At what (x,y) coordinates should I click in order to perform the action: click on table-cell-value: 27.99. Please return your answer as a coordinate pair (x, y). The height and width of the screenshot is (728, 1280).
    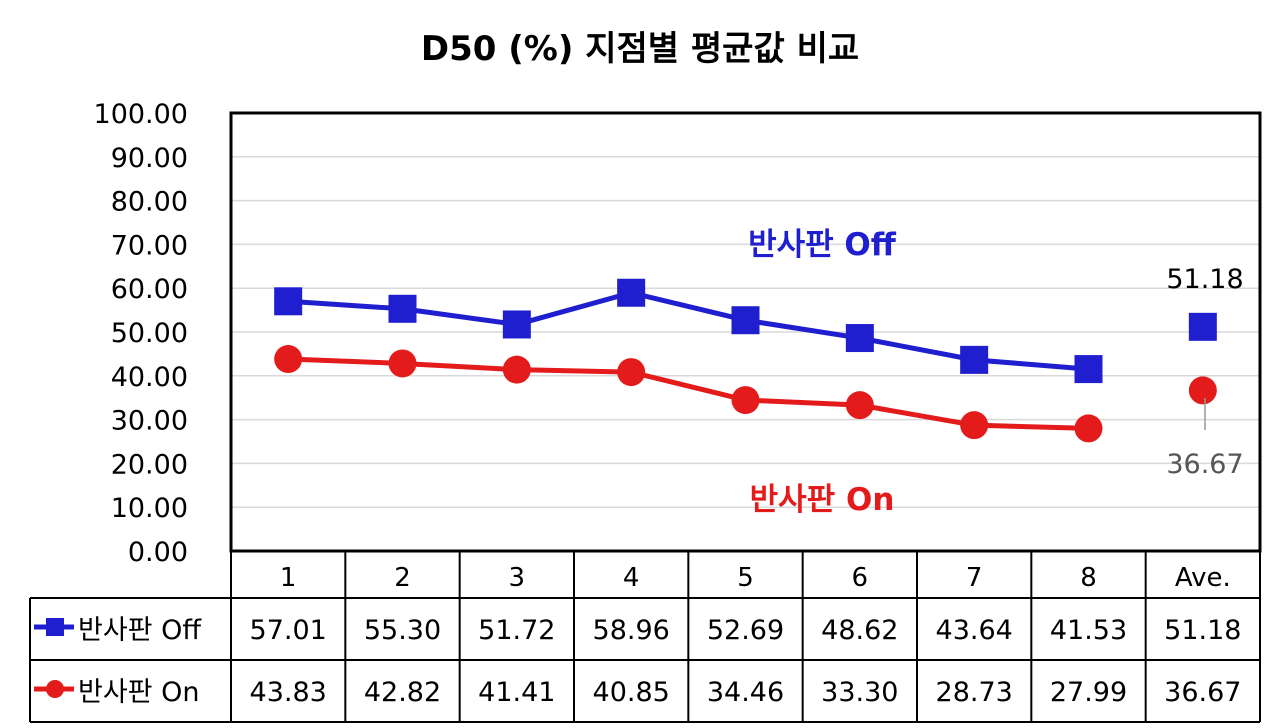
    Looking at the image, I should click on (1088, 692).